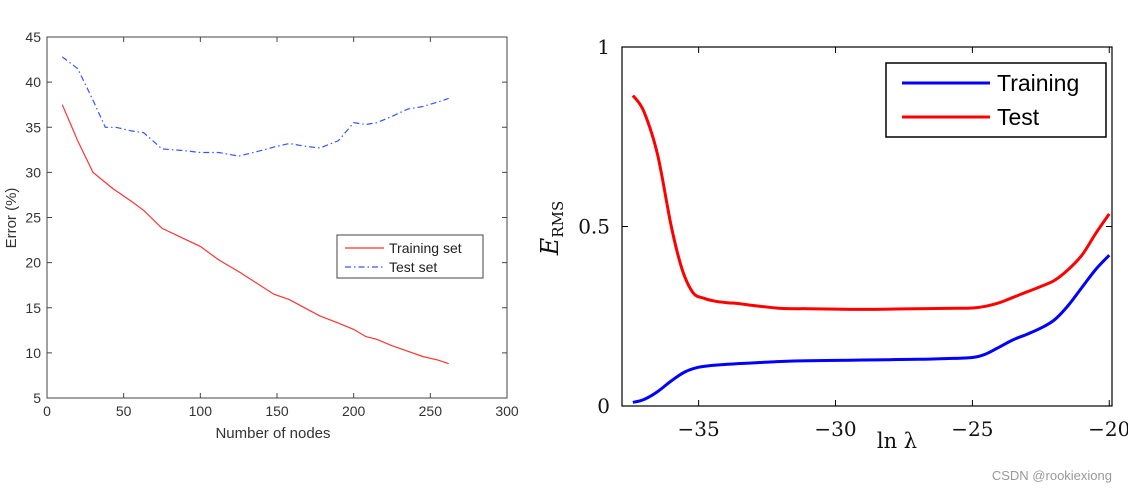 This screenshot has height=493, width=1128. I want to click on left-y-tick-label: 20, so click(33, 263).